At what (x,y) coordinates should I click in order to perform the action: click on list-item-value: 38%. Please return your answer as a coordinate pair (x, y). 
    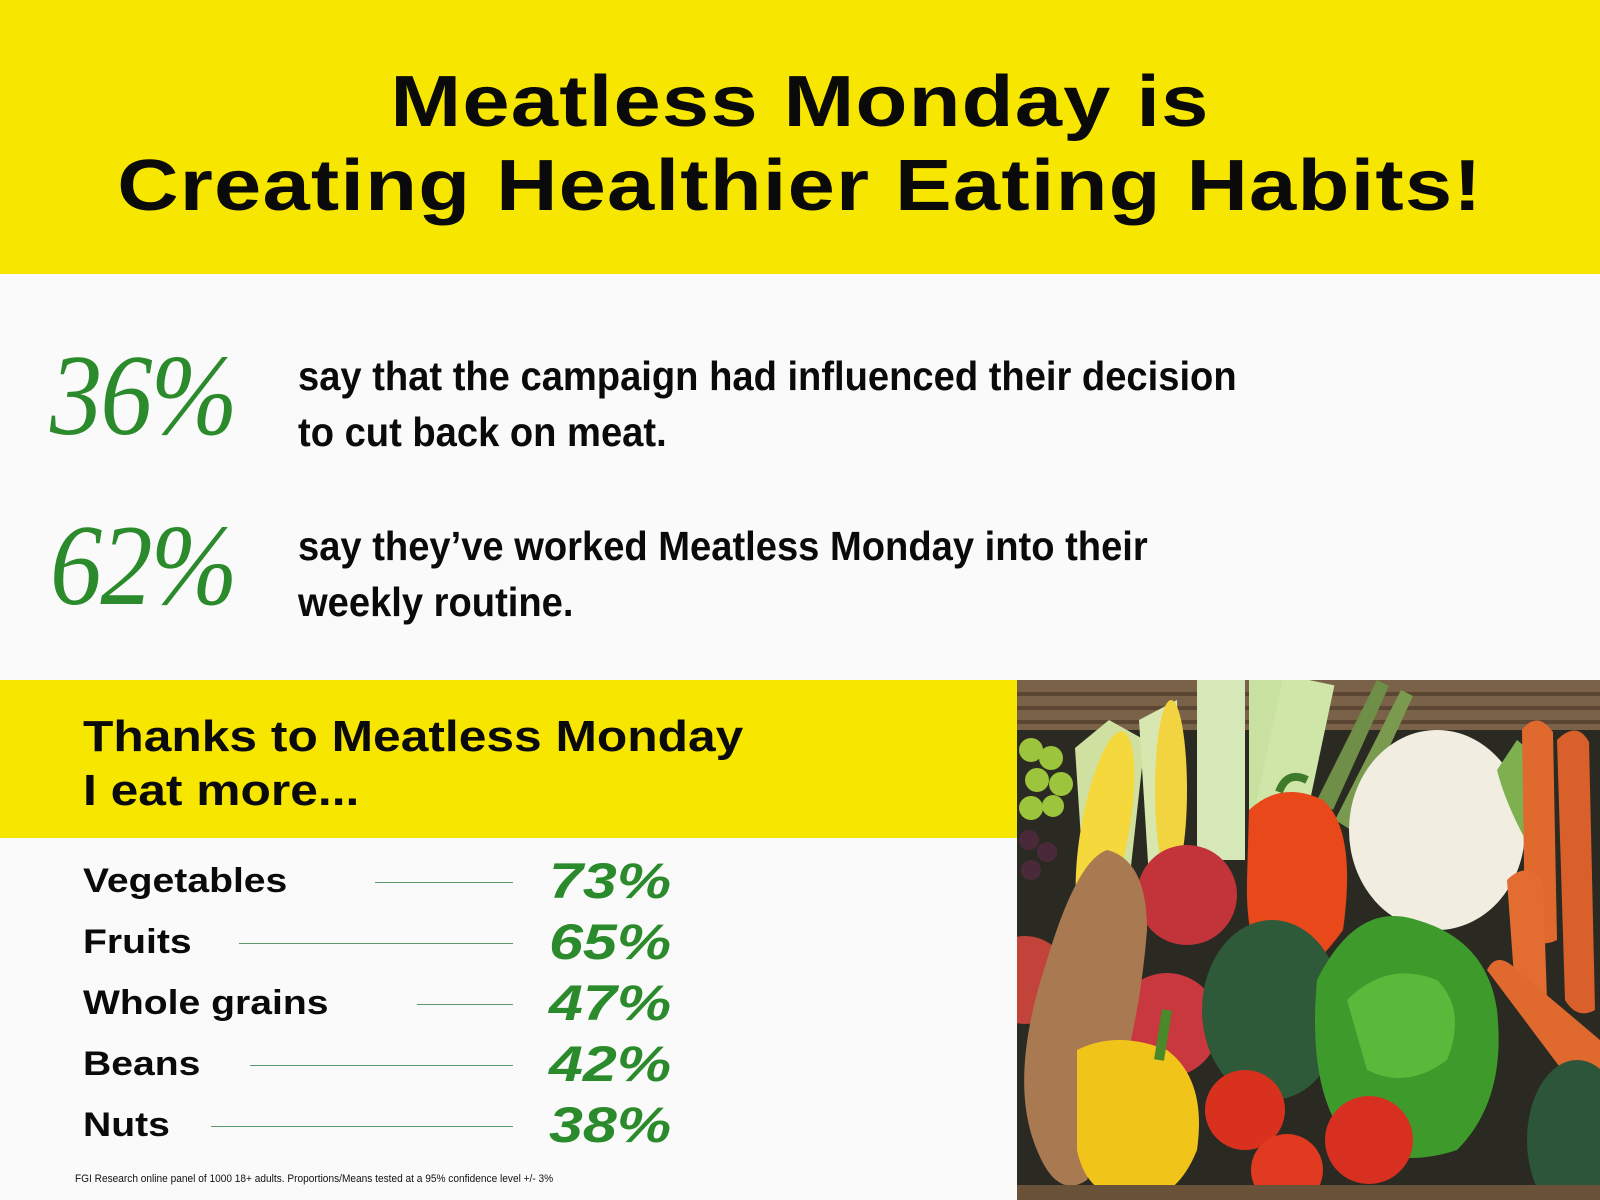
    Looking at the image, I should click on (609, 1125).